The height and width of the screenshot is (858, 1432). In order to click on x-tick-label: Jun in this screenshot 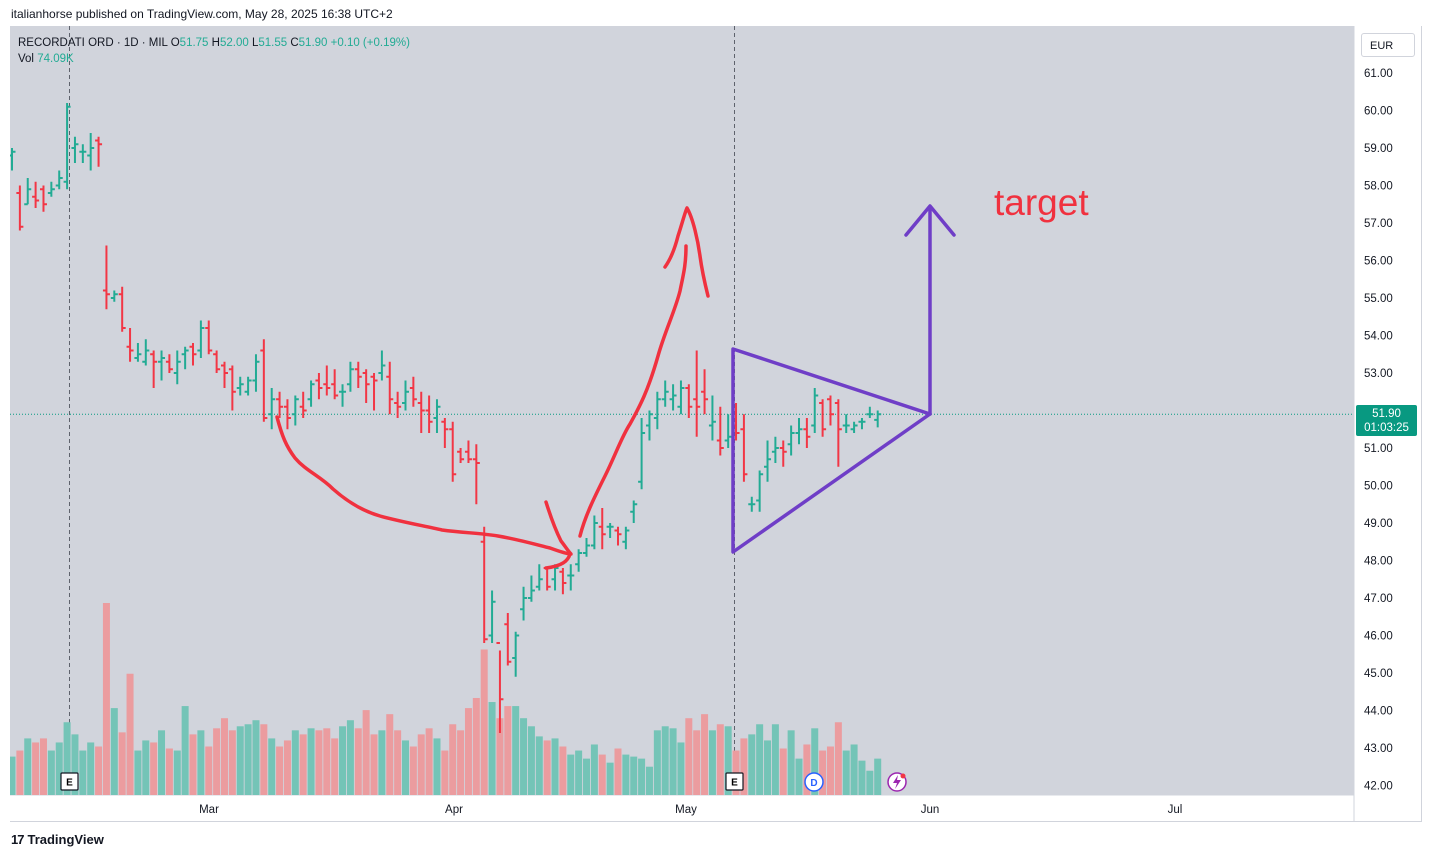, I will do `click(930, 810)`.